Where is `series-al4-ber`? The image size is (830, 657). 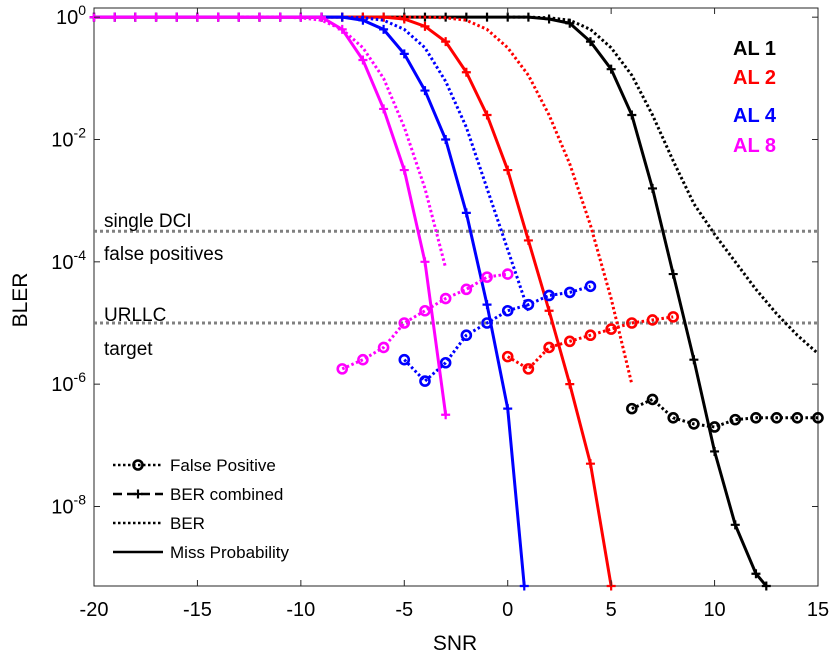
series-al4-ber is located at coordinates (415, 163).